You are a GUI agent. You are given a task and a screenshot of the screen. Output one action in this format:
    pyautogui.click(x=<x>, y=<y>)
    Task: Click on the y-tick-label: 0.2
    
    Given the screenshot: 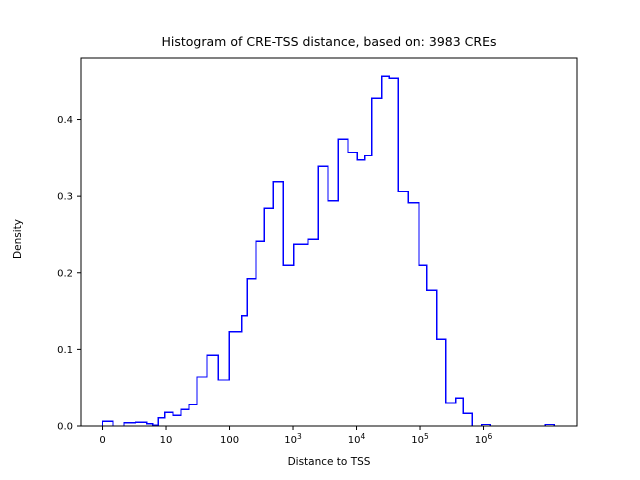 What is the action you would take?
    pyautogui.click(x=65, y=273)
    